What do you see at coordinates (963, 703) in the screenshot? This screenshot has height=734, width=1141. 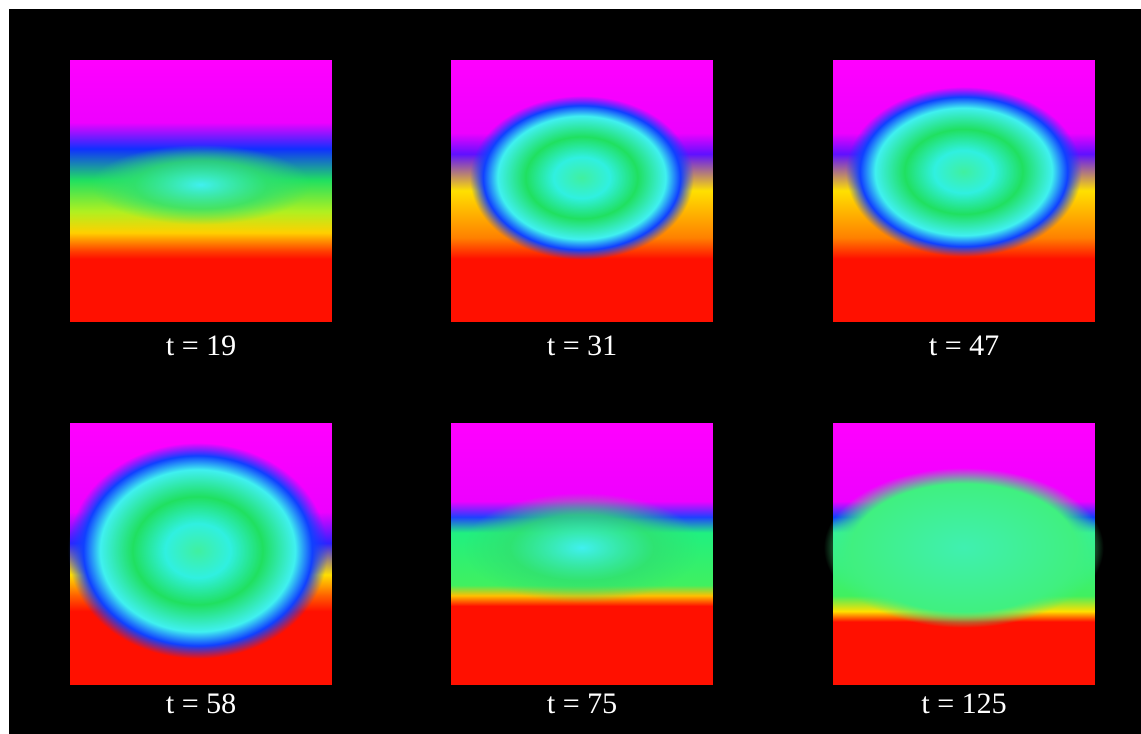 I see `panel-label: t = 125` at bounding box center [963, 703].